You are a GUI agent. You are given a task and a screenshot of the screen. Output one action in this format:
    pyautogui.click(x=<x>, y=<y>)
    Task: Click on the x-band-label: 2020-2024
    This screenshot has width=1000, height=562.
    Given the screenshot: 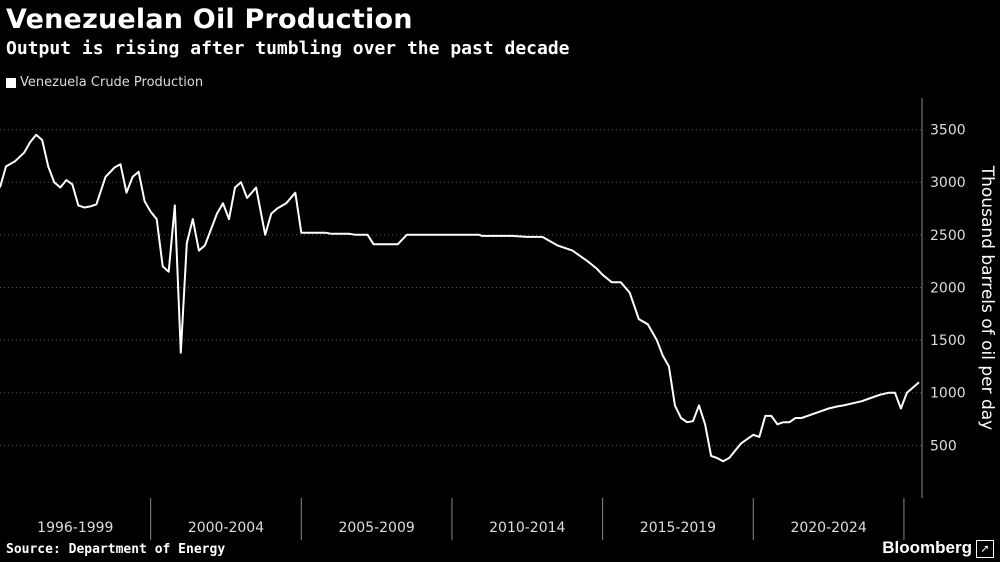 What is the action you would take?
    pyautogui.click(x=828, y=528)
    